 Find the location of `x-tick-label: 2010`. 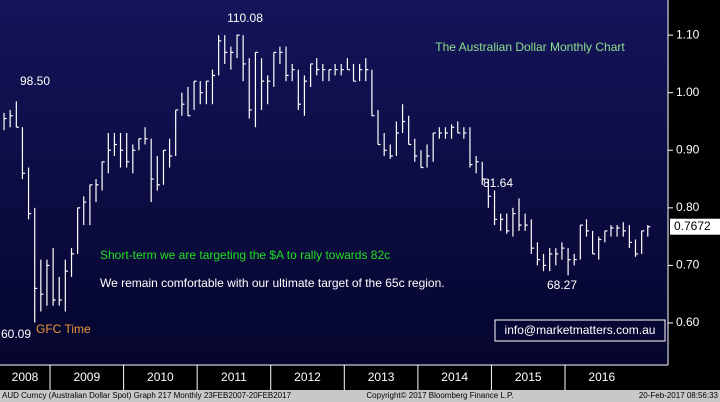

x-tick-label: 2010 is located at coordinates (160, 377).